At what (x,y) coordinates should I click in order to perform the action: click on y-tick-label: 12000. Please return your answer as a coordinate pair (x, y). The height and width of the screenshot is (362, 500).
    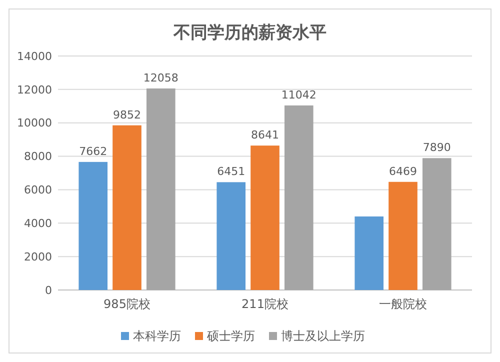
    Looking at the image, I should click on (34, 89).